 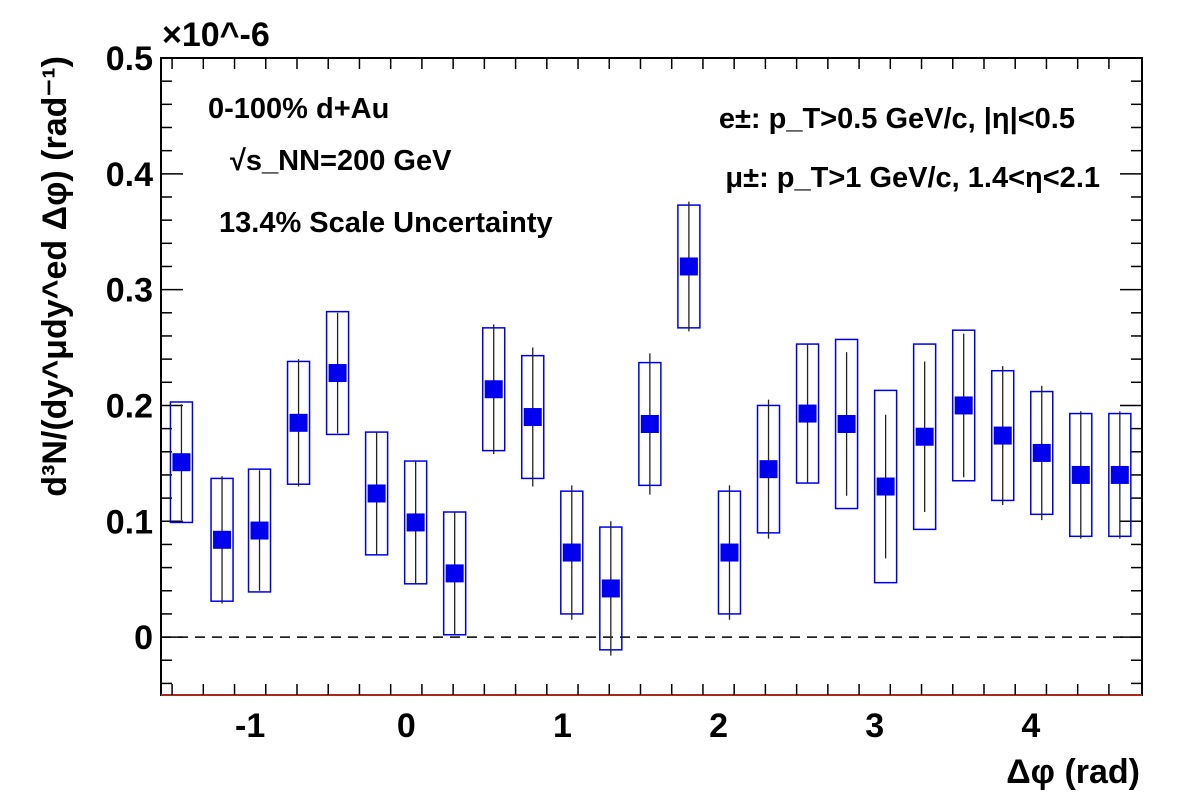 I want to click on x-tick-label: -1, so click(x=250, y=726).